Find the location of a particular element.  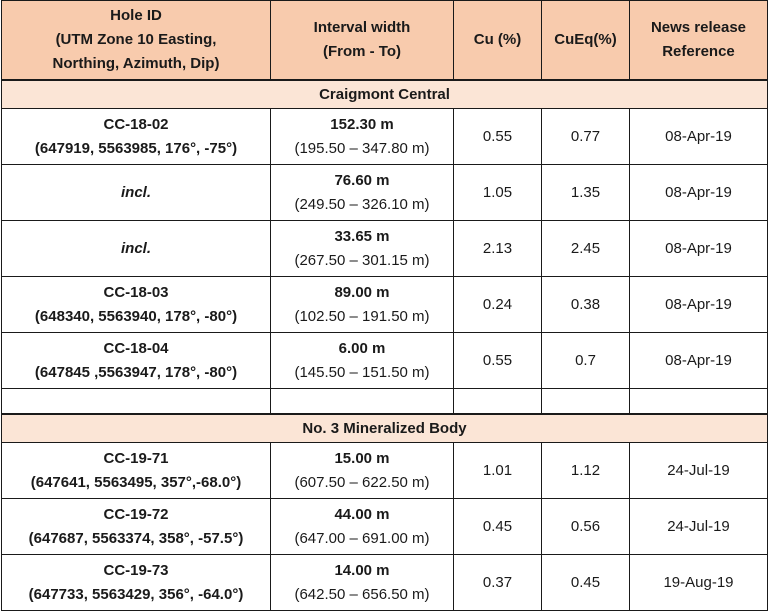

cueq-value: 1.35 is located at coordinates (585, 192).